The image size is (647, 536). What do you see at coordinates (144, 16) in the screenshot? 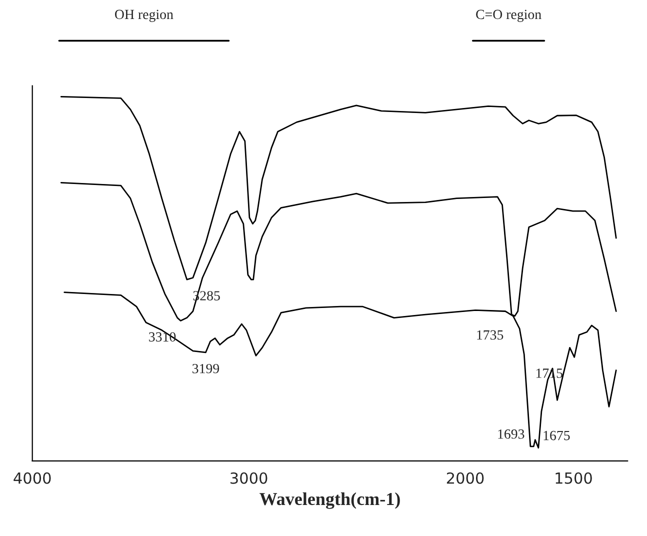
I see `text: OH region` at bounding box center [144, 16].